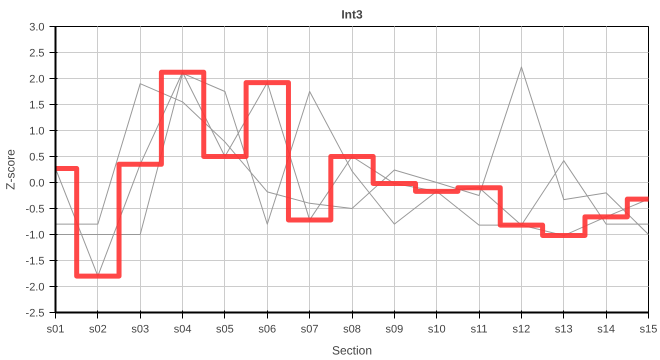 This screenshot has width=660, height=360. I want to click on chart-title: Int3, so click(352, 15).